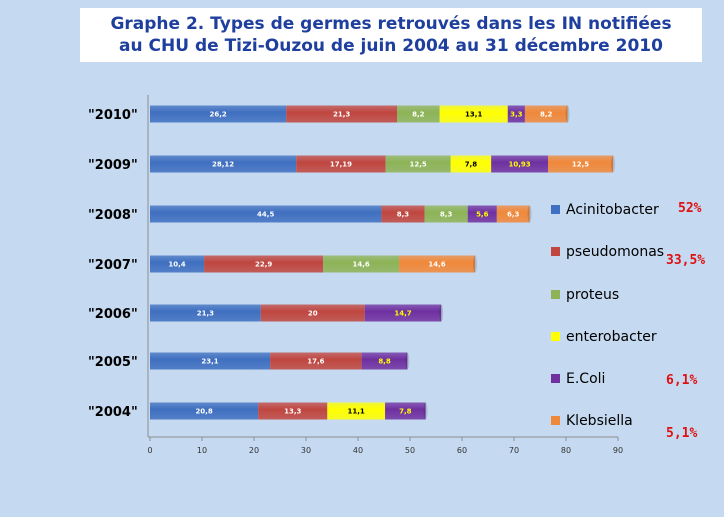 This screenshot has height=517, width=724. I want to click on legend-percentage: 52%, so click(690, 208).